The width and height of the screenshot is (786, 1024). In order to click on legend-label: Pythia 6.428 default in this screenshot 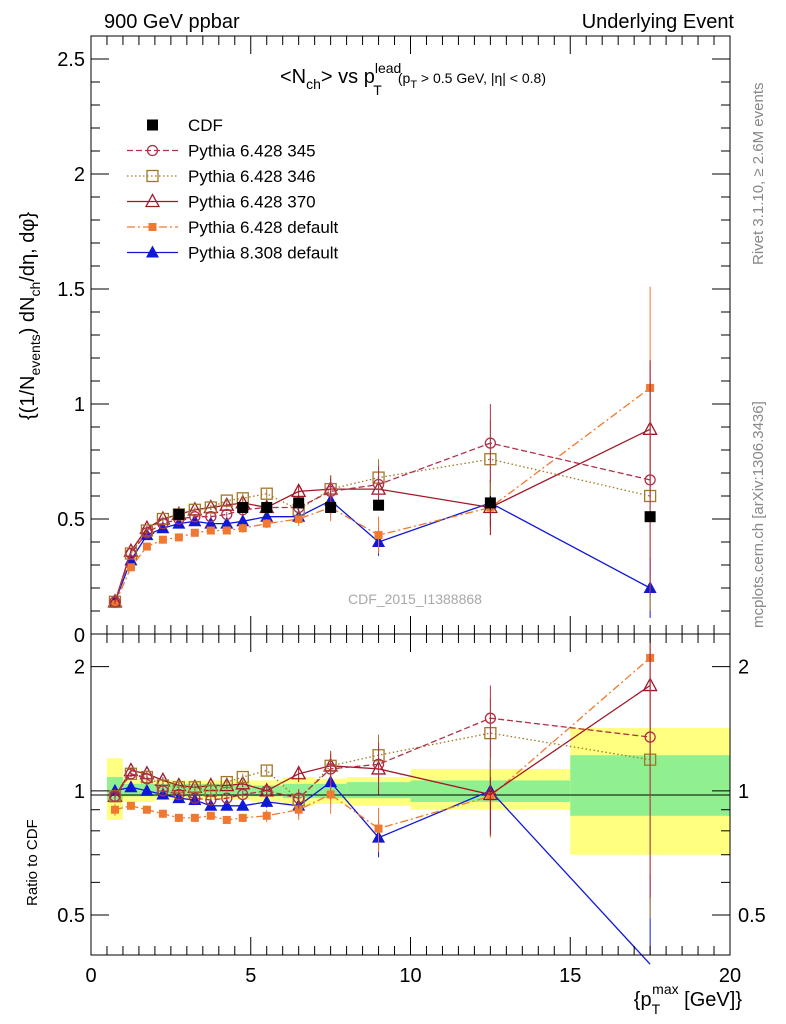, I will do `click(263, 227)`.